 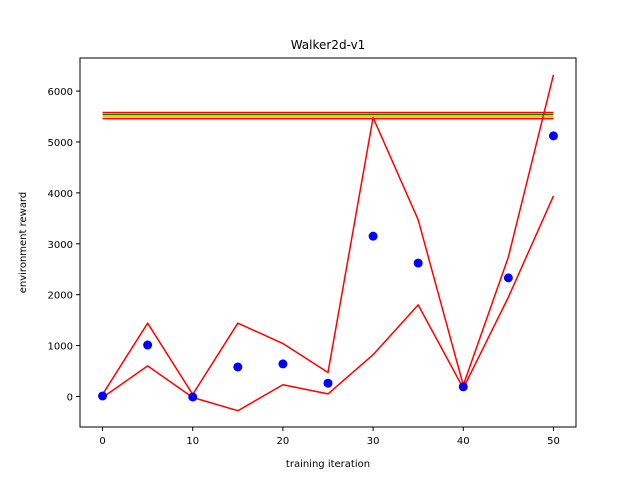 I want to click on y-tick-label: 6000, so click(x=60, y=92).